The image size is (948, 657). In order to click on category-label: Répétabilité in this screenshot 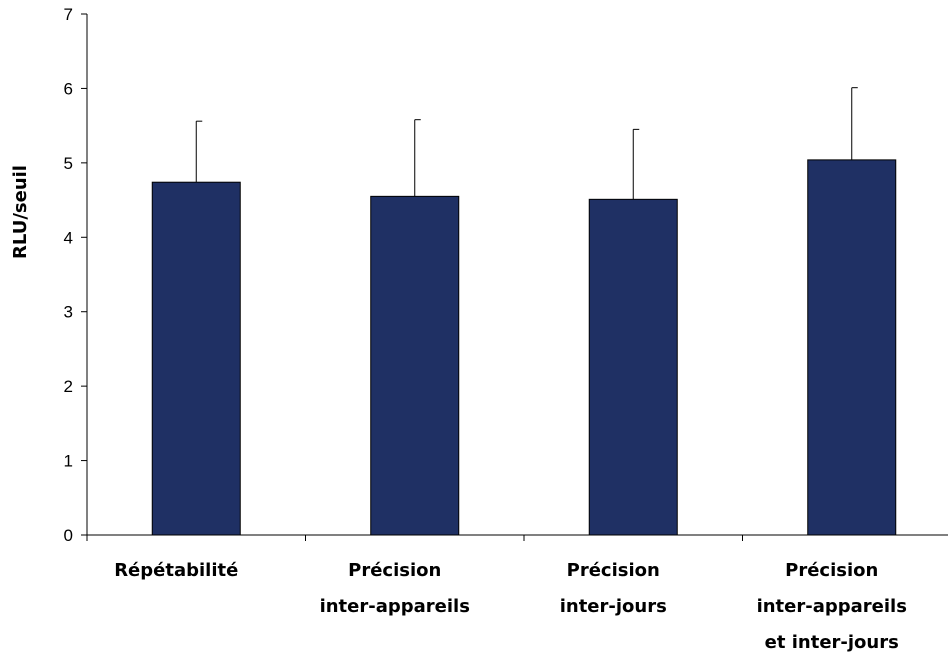, I will do `click(176, 570)`.